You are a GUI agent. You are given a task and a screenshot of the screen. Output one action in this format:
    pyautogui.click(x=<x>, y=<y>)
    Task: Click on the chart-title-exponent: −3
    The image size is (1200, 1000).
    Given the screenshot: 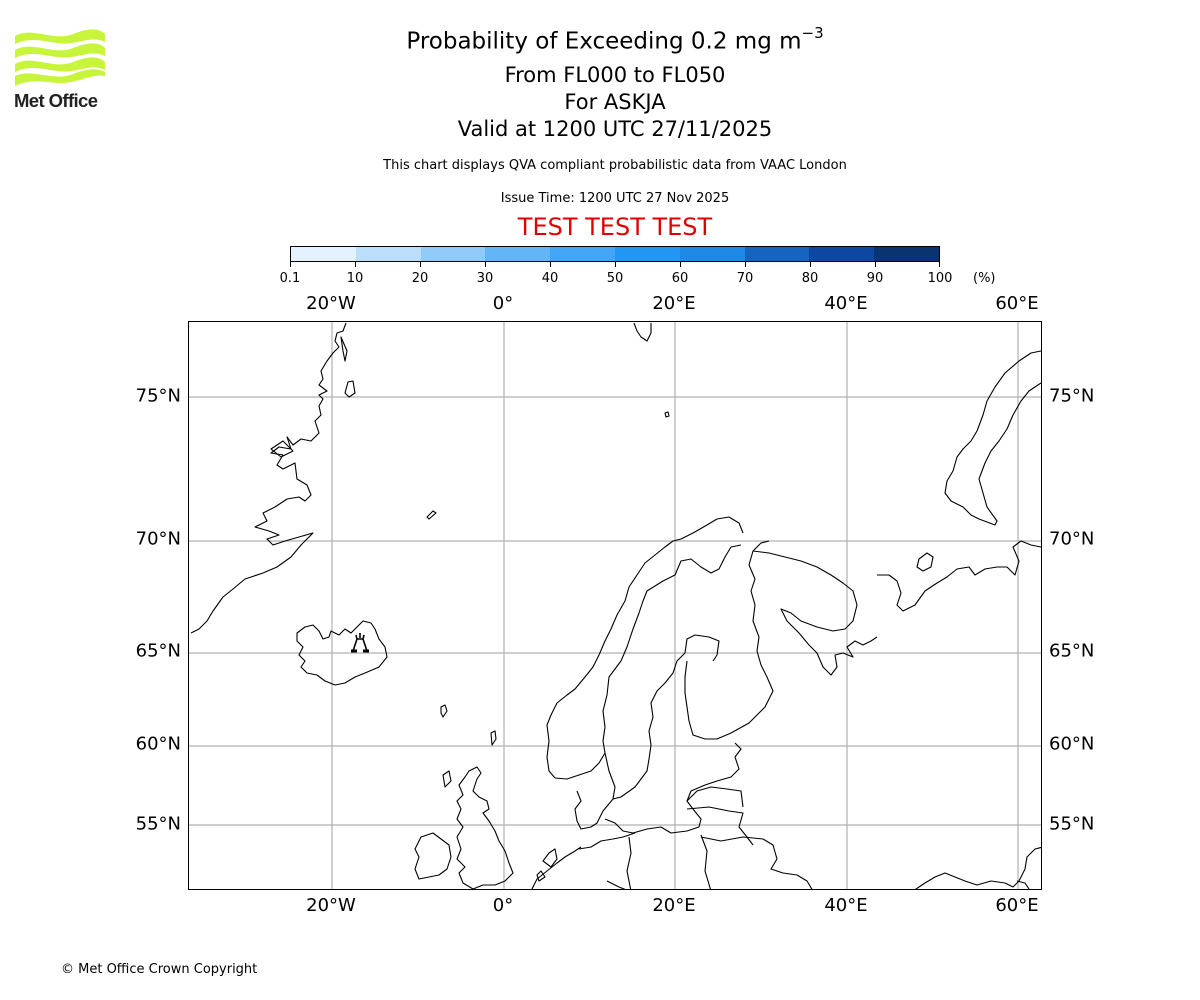 What is the action you would take?
    pyautogui.click(x=812, y=33)
    